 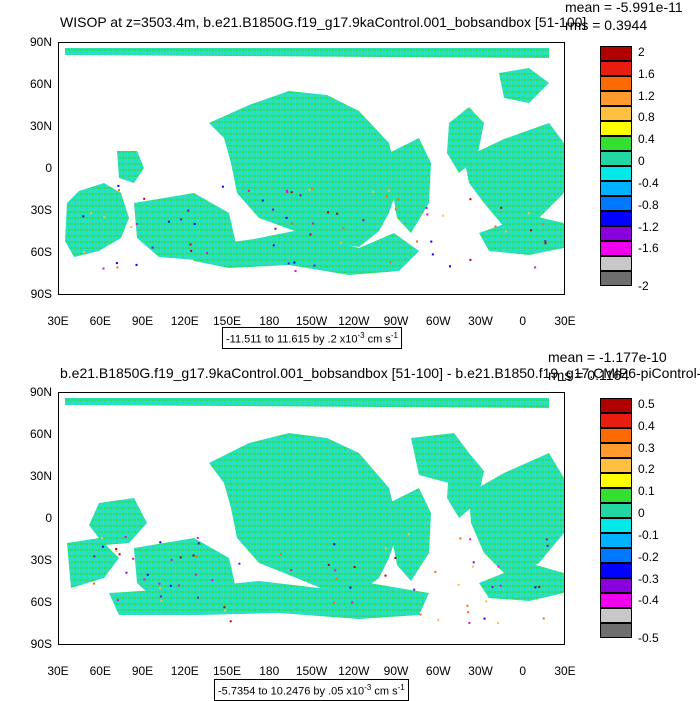 I want to click on colorbar-label: -1.6, so click(x=648, y=248).